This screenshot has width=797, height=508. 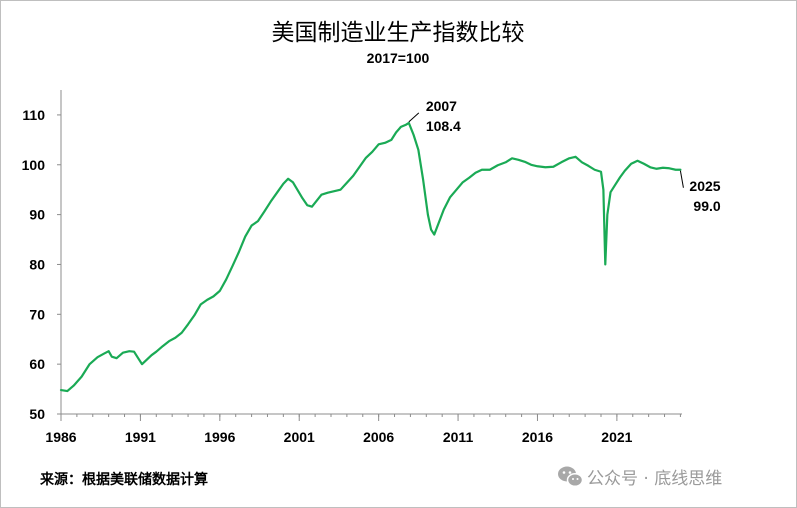 What do you see at coordinates (414, 117) in the screenshot?
I see `annotation-leader-peak` at bounding box center [414, 117].